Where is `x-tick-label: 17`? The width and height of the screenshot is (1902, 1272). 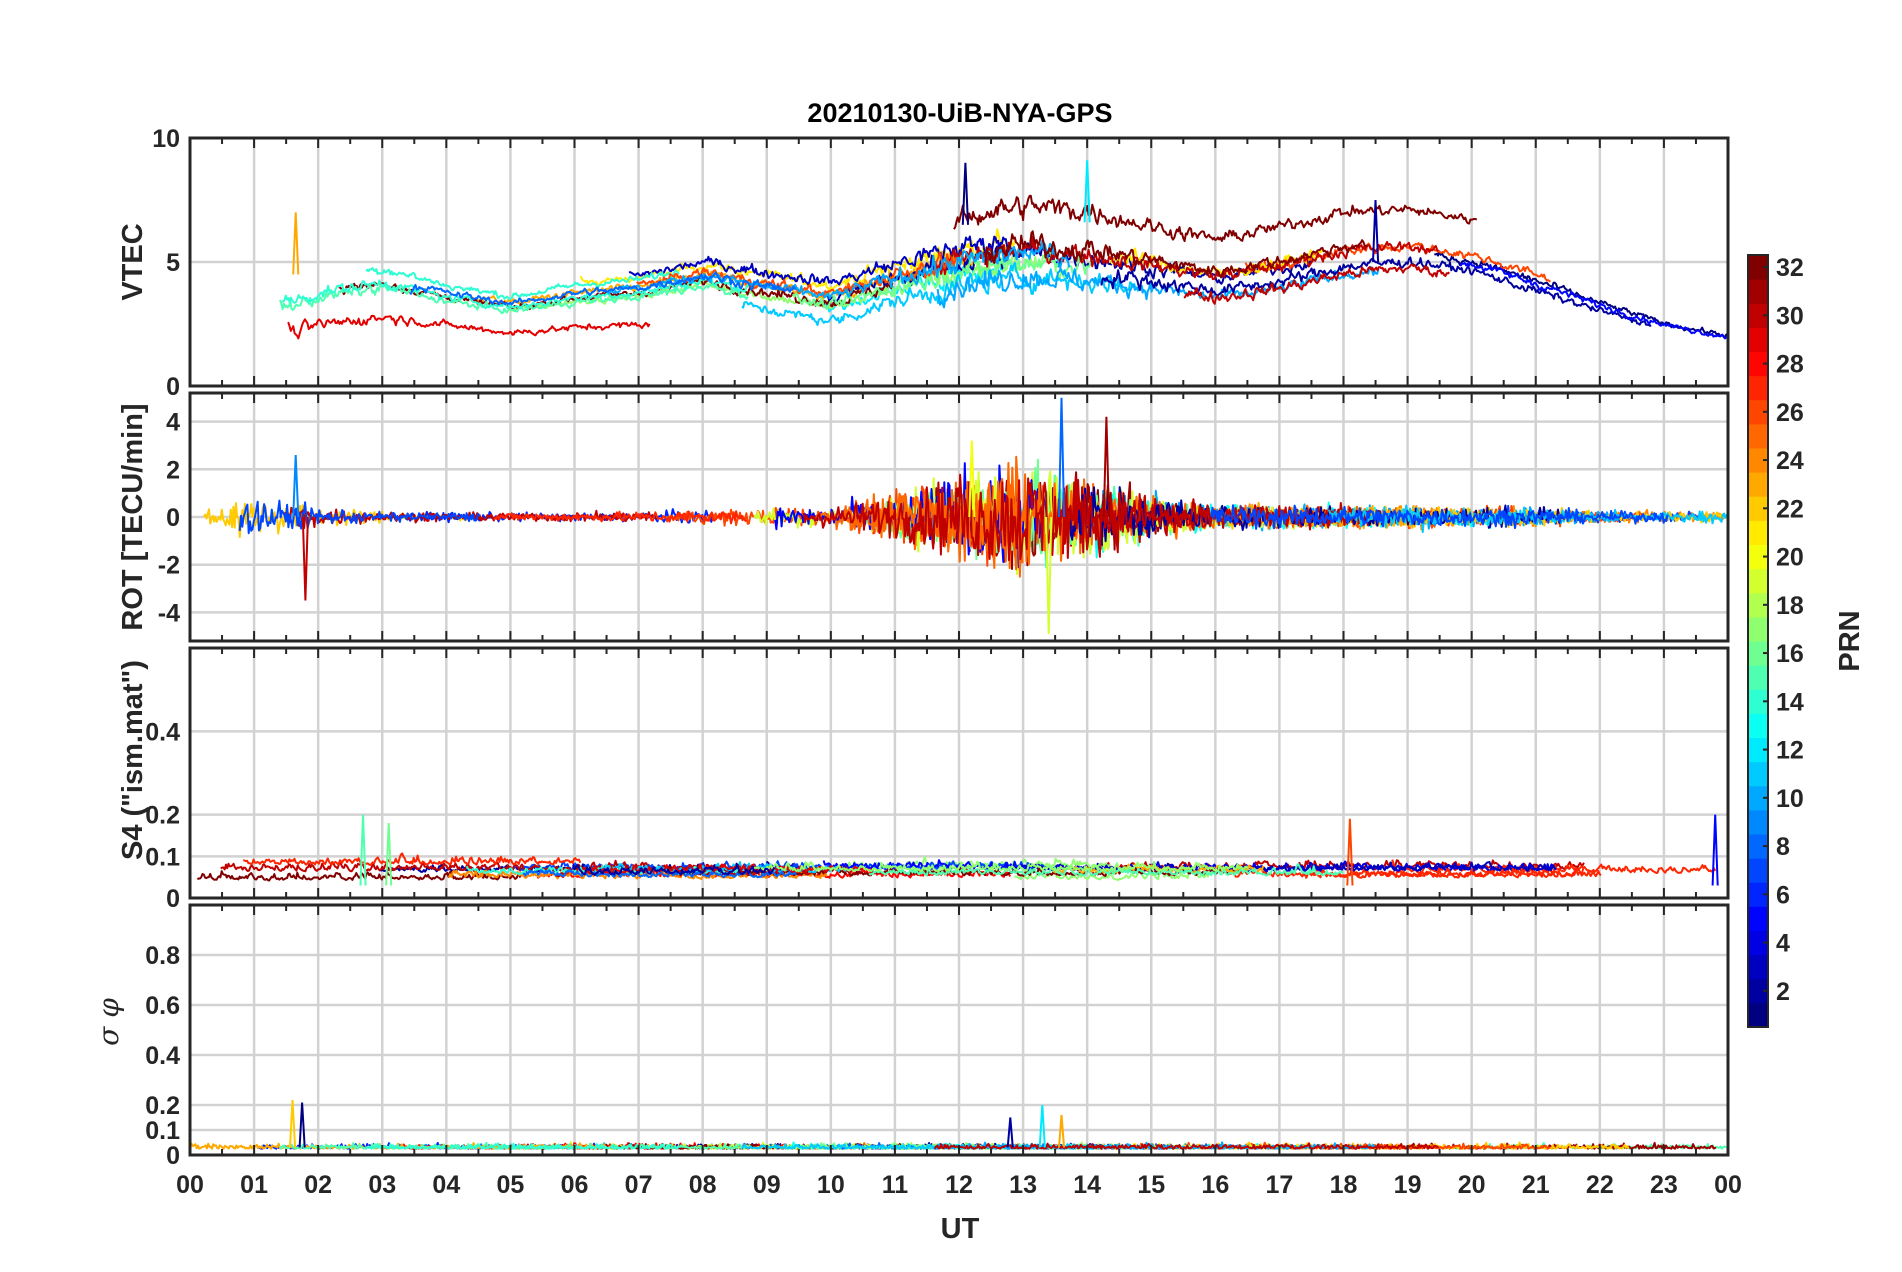
x-tick-label: 17 is located at coordinates (1280, 1185).